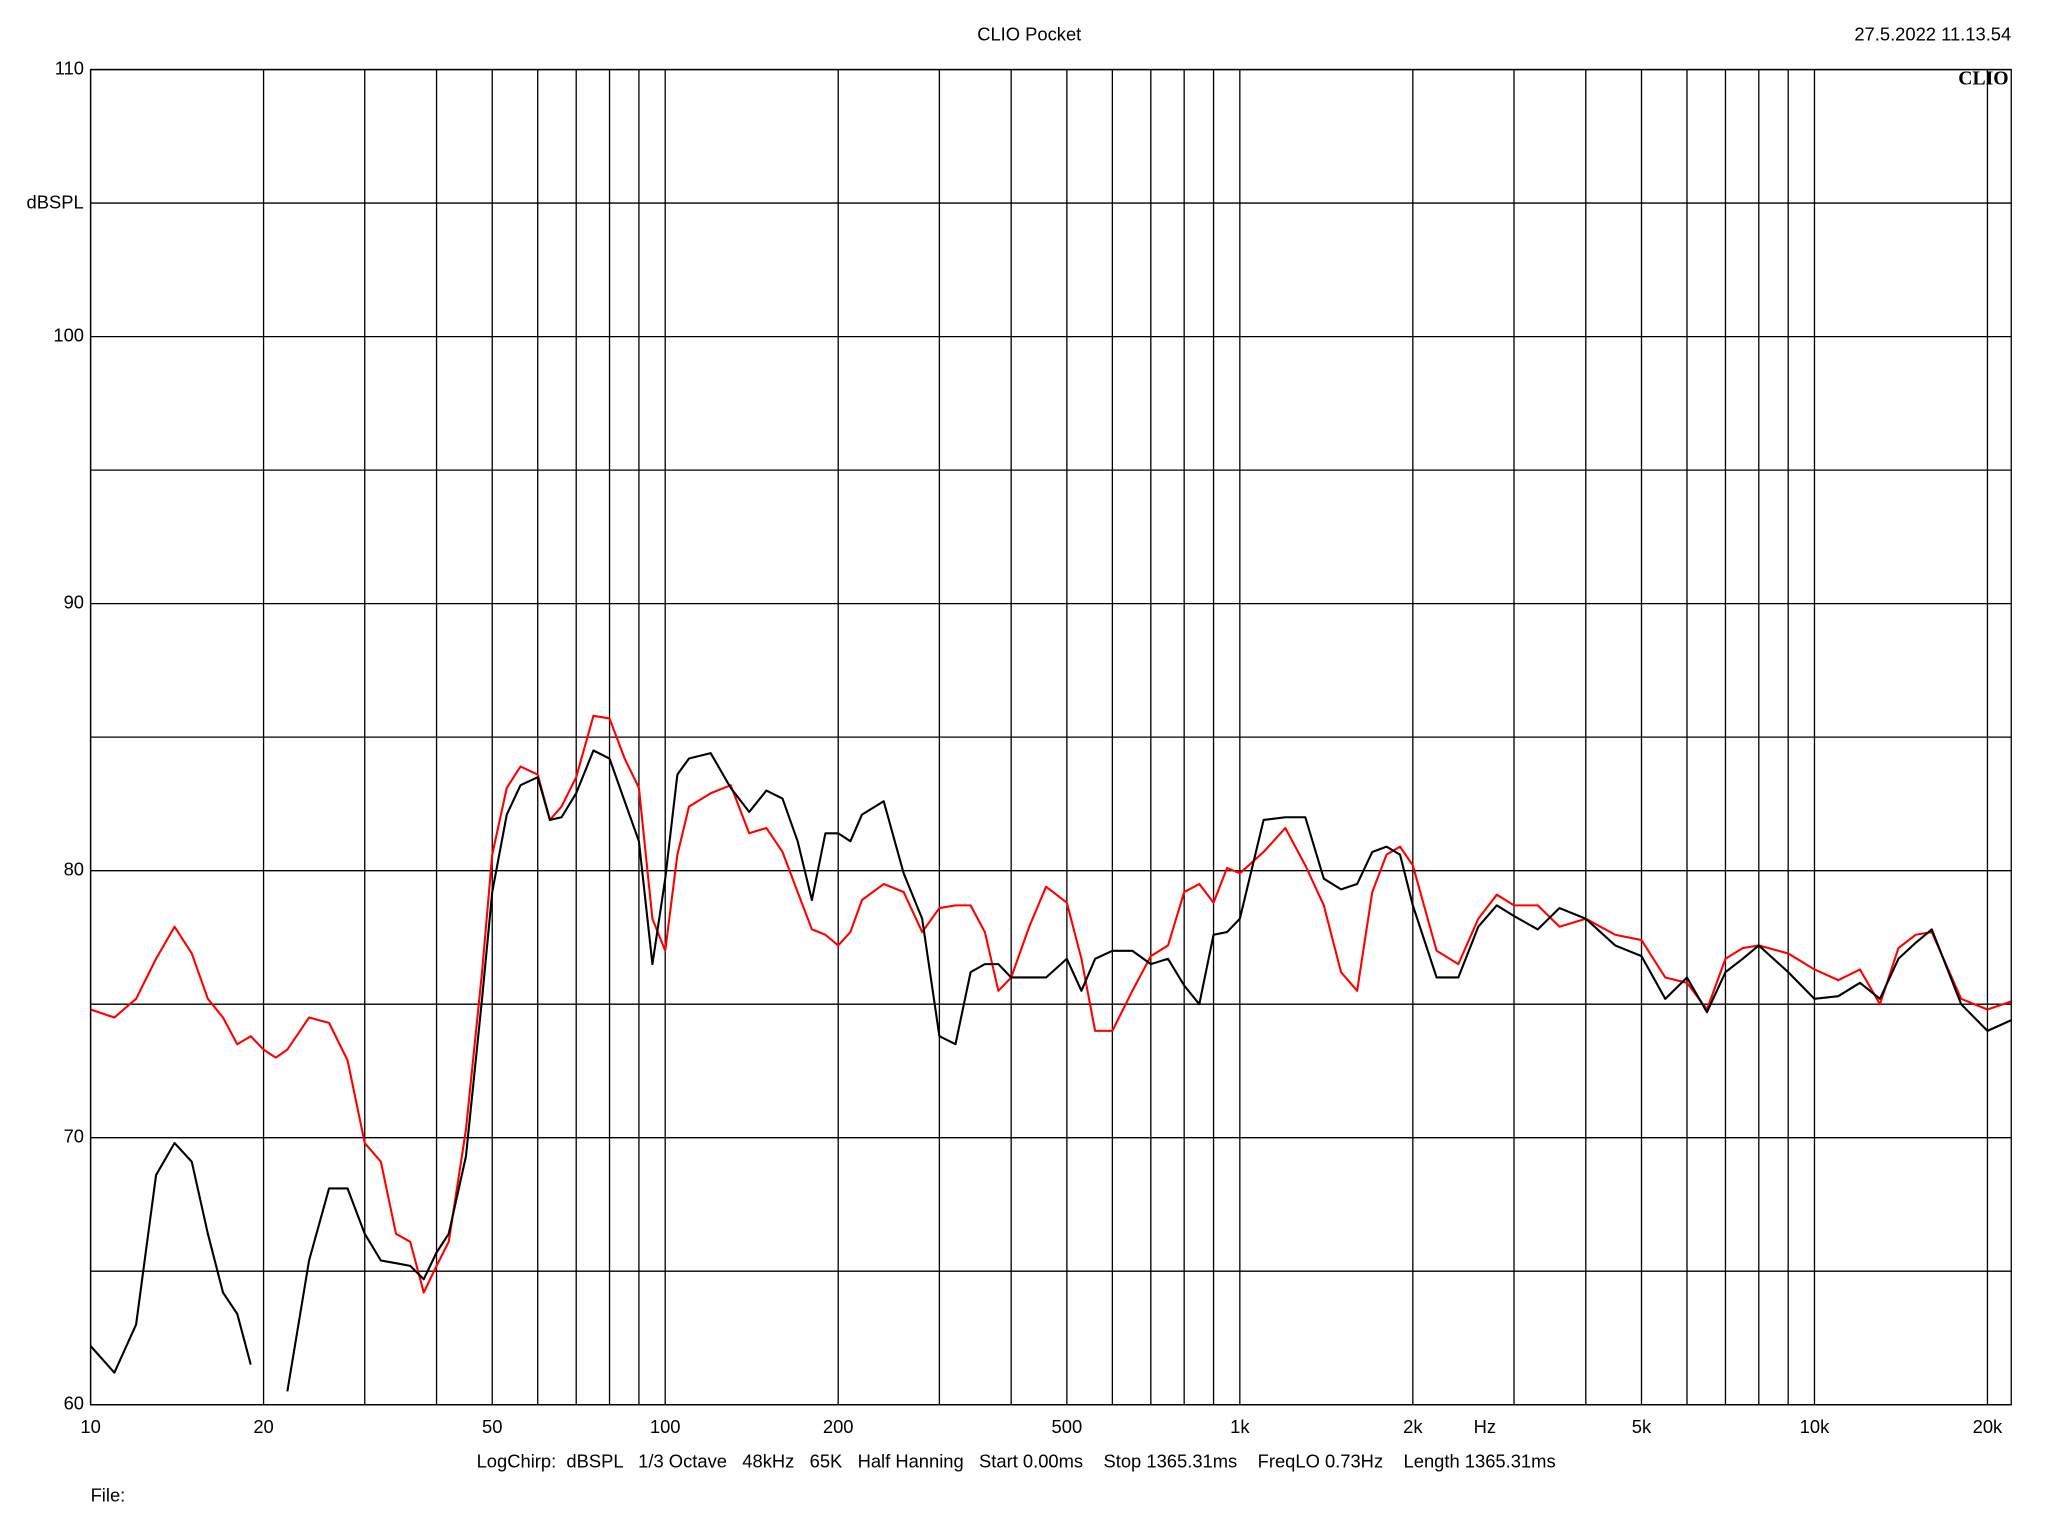 The width and height of the screenshot is (2048, 1536). Describe the element at coordinates (263, 1426) in the screenshot. I see `x-tick-label: 20` at that location.